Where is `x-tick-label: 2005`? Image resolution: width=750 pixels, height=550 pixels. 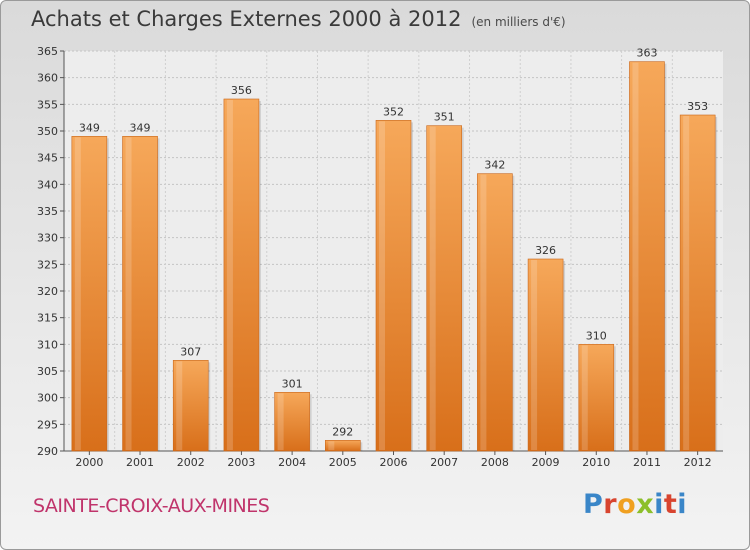
x-tick-label: 2005 is located at coordinates (343, 462).